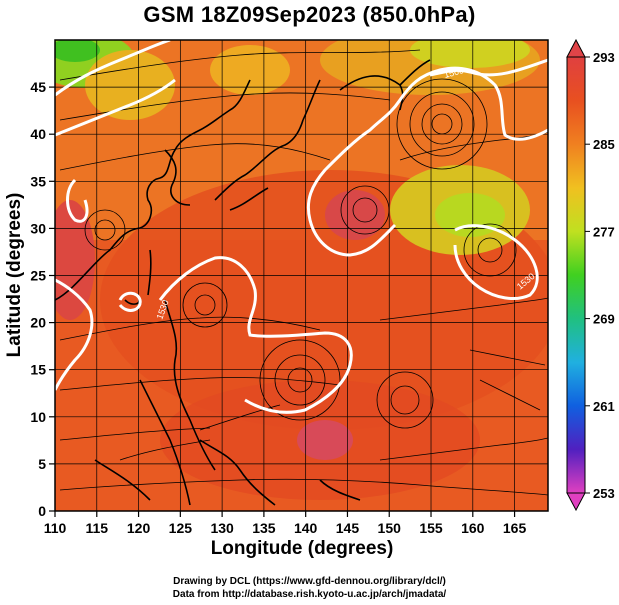  Describe the element at coordinates (42, 464) in the screenshot. I see `y-tick-label: 5` at that location.